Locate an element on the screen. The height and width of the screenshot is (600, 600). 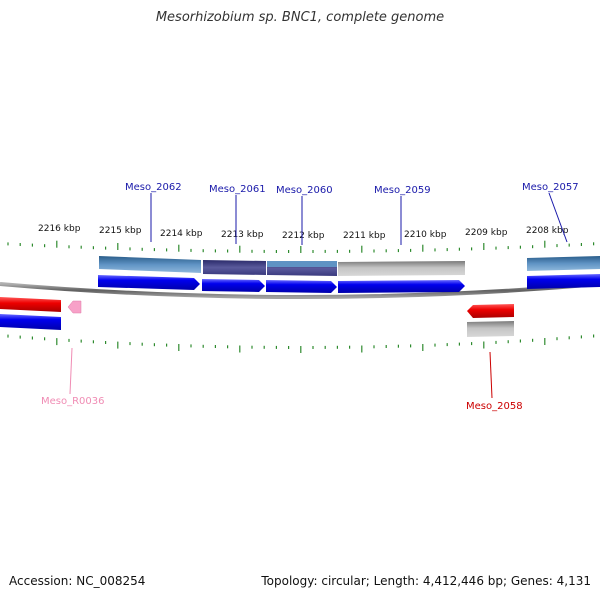
cds-forward-left is located at coordinates (30, 322).